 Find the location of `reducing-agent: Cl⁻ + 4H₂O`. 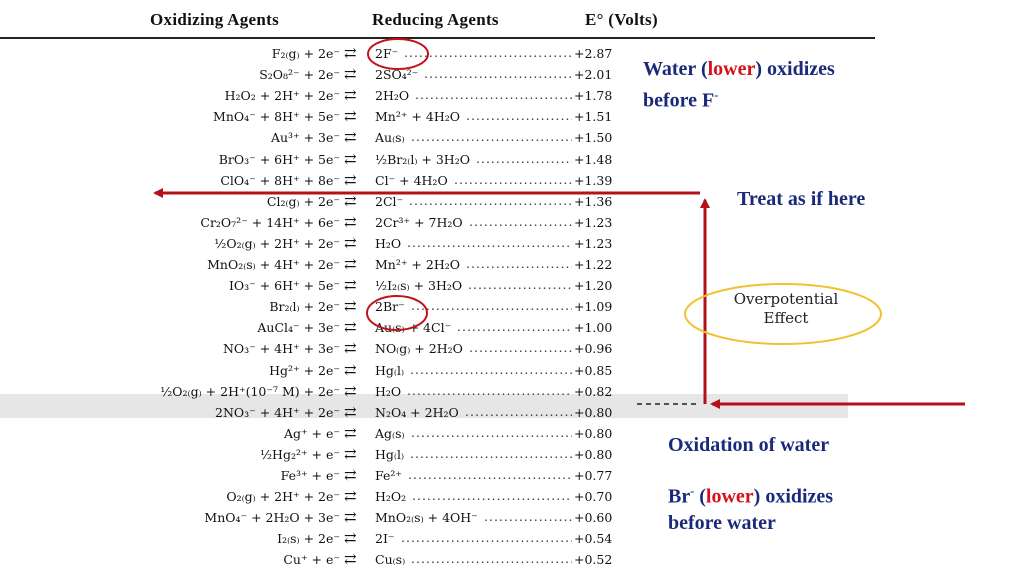

reducing-agent: Cl⁻ + 4H₂O is located at coordinates (411, 180).